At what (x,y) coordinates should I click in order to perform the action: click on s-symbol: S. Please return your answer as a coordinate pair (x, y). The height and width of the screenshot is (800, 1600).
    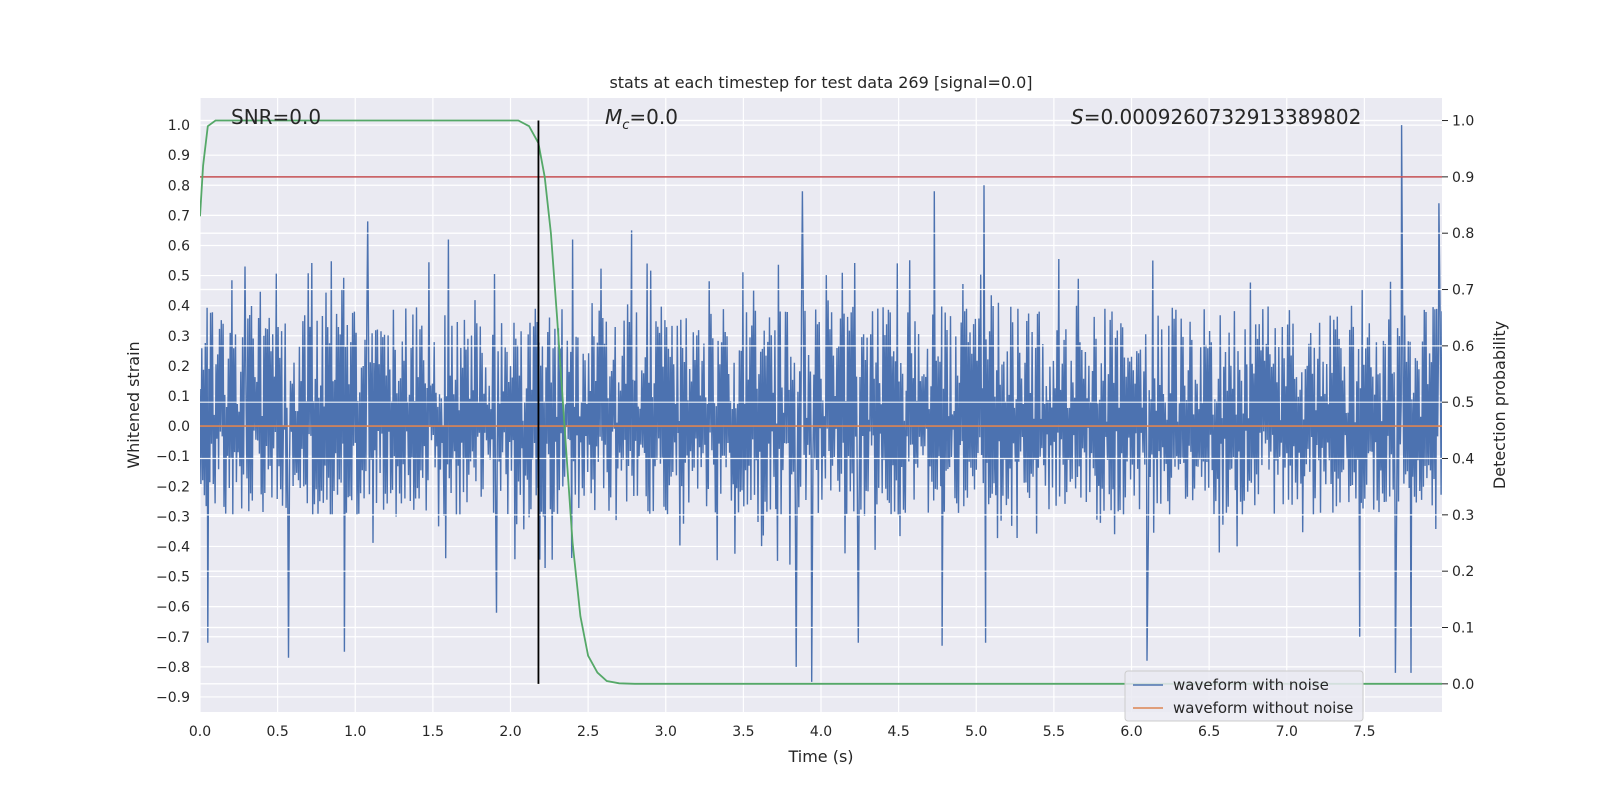
    Looking at the image, I should click on (1077, 117).